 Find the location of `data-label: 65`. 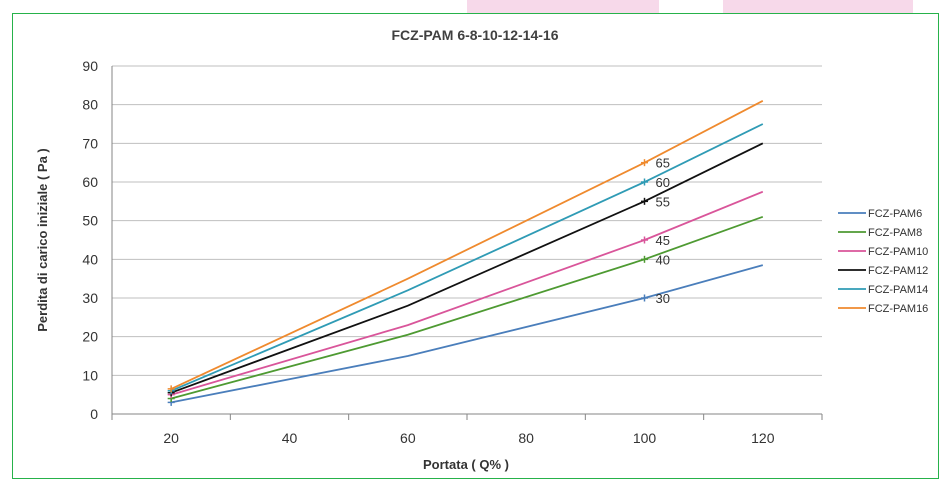

data-label: 65 is located at coordinates (663, 163).